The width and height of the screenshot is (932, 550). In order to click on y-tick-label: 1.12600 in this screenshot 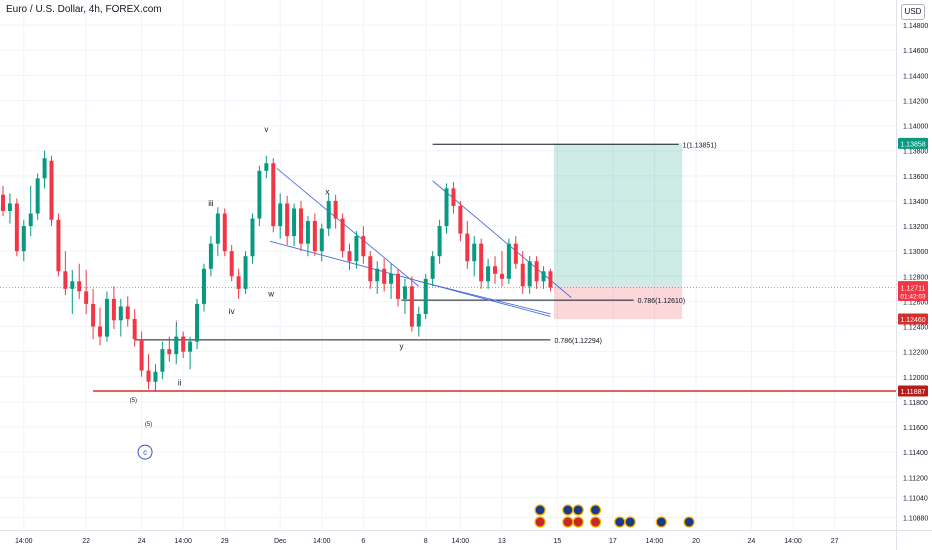, I will do `click(915, 302)`.